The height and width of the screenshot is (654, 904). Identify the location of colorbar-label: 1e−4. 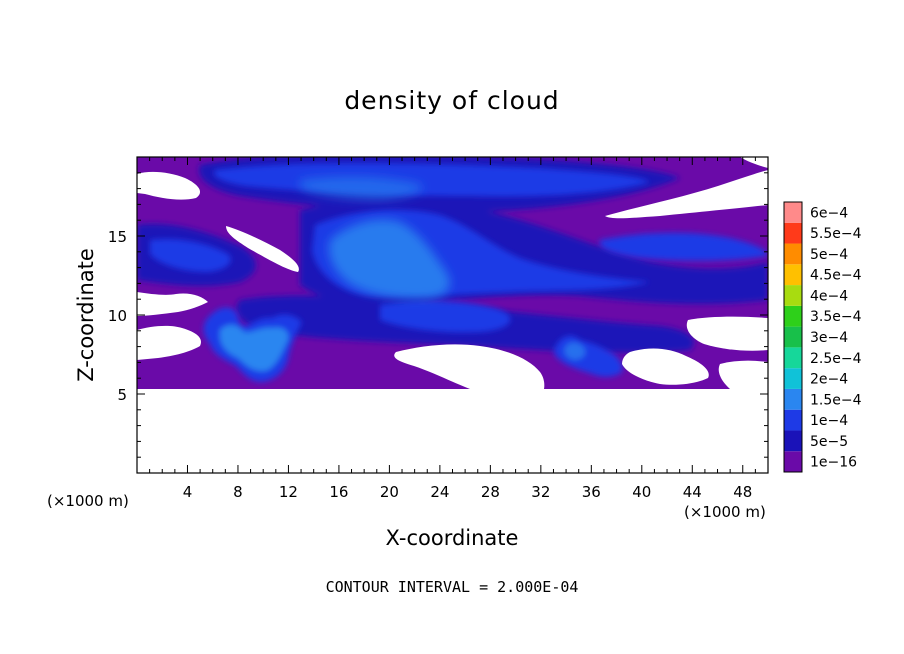
(829, 421).